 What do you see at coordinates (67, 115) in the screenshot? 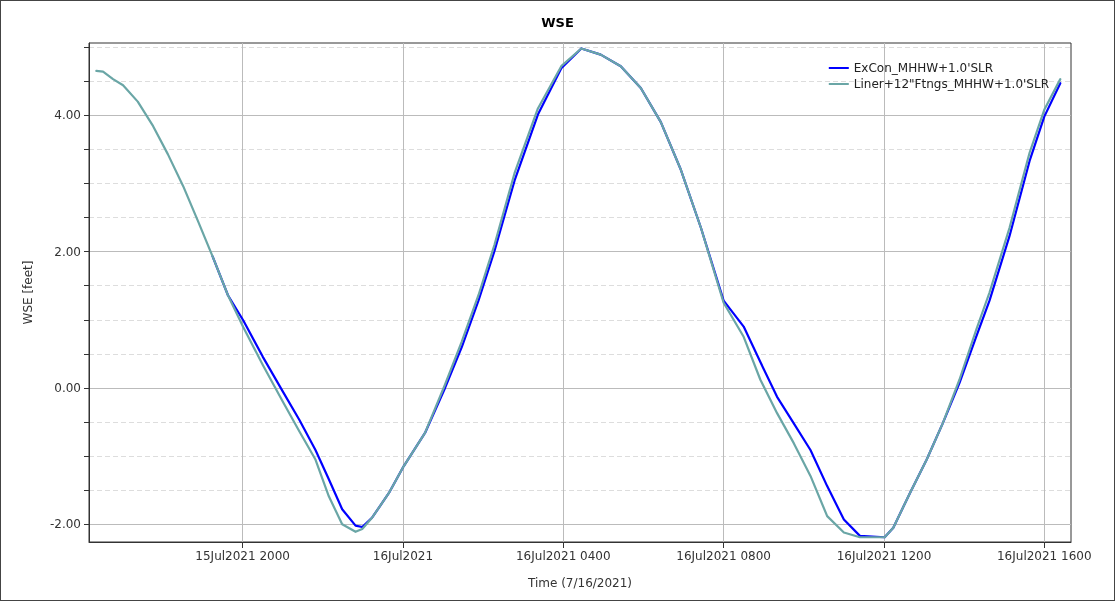
I see `y-tick-label: 4.00` at bounding box center [67, 115].